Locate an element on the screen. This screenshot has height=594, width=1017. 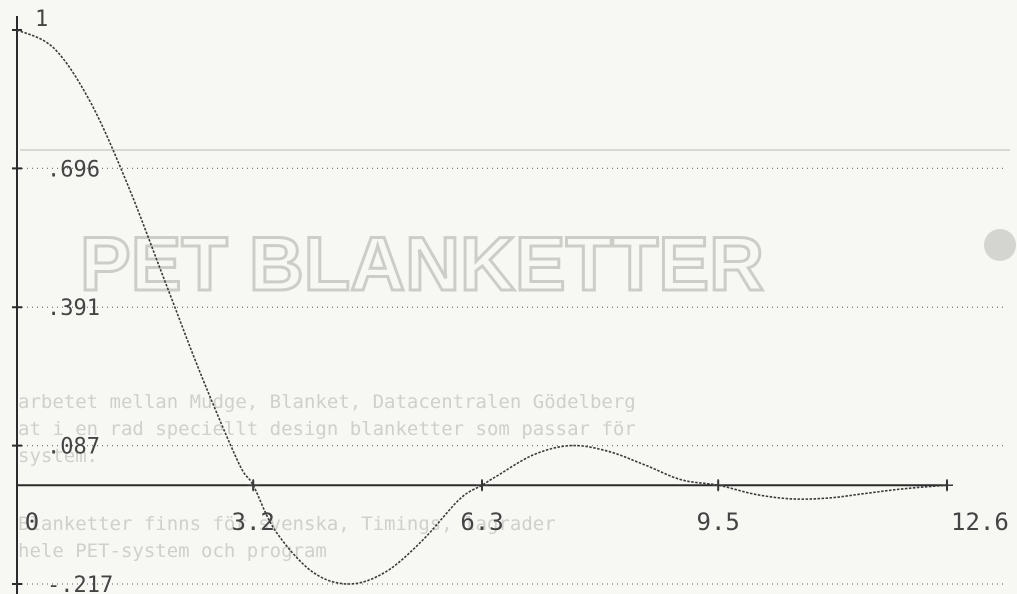
y-tick-label-0: 1 is located at coordinates (41, 19).